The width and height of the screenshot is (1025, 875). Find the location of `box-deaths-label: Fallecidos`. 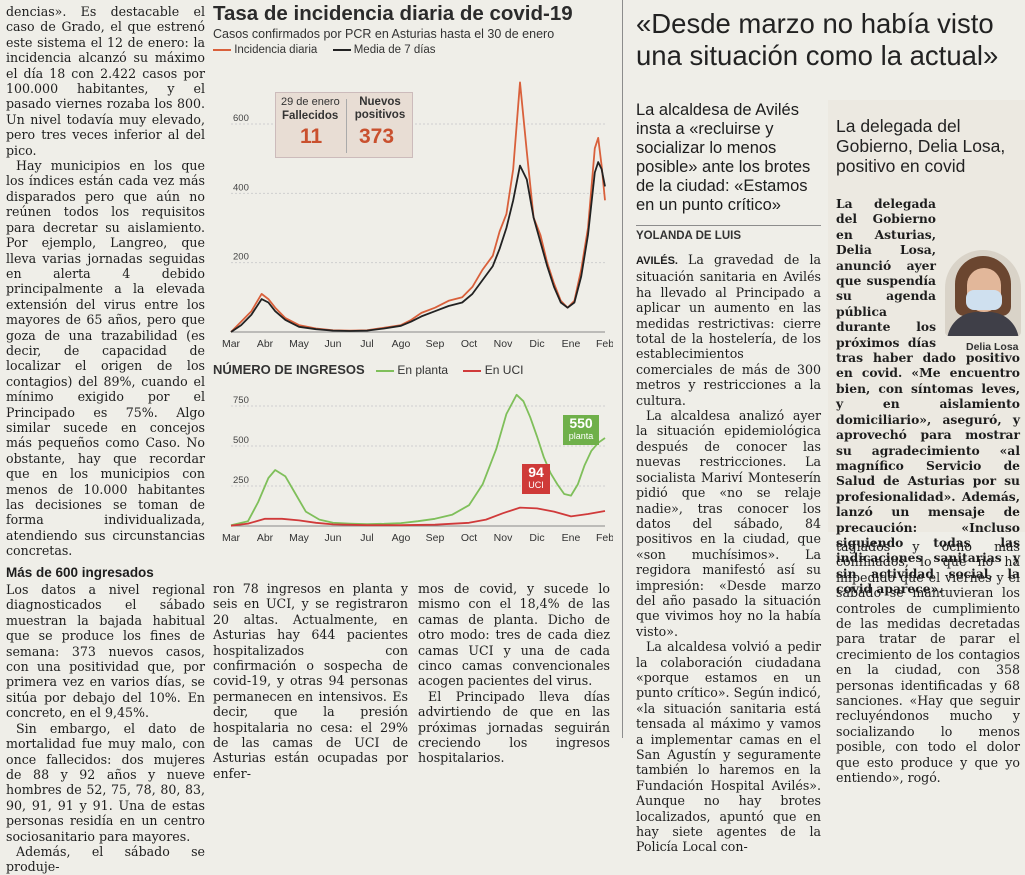

box-deaths-label: Fallecidos is located at coordinates (310, 116).